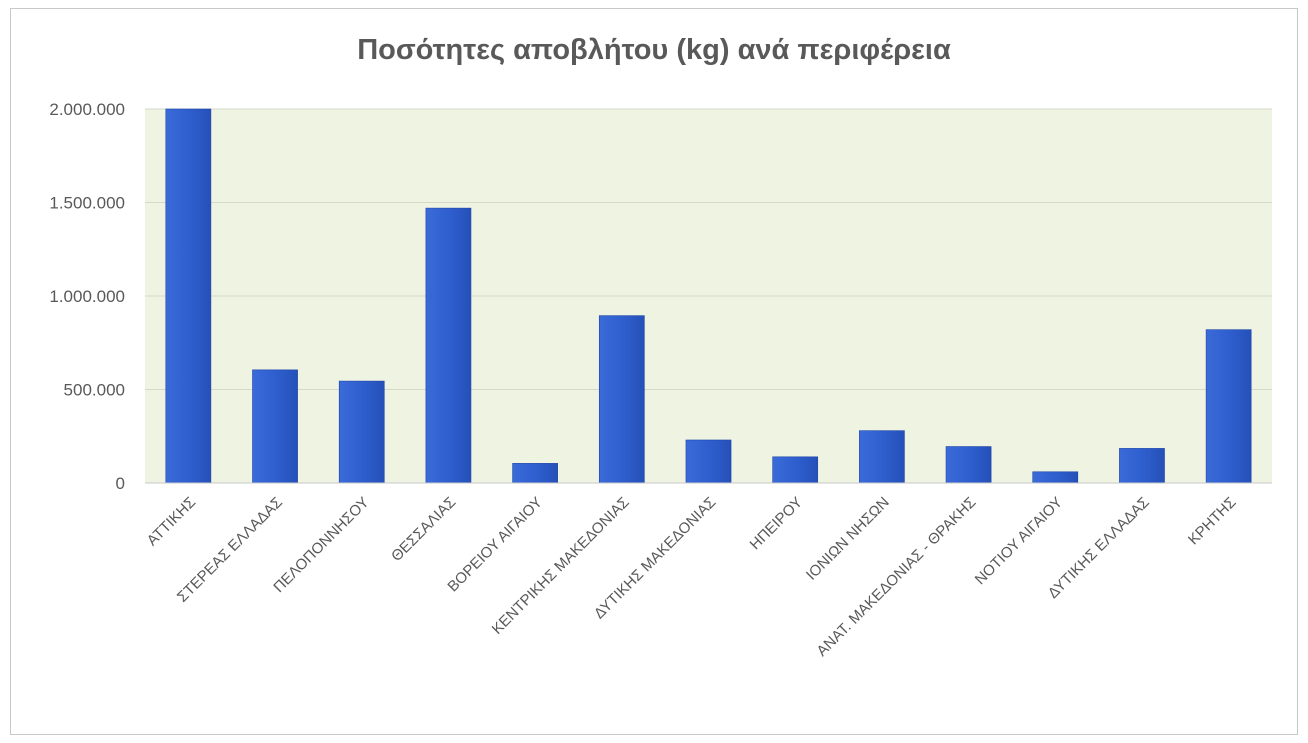  Describe the element at coordinates (896, 577) in the screenshot. I see `x-category-label: ΑΝΑΤ. ΜΑΚΕΔΟΝΙΑΣ - ΘΡΑΚΗΣ` at that location.